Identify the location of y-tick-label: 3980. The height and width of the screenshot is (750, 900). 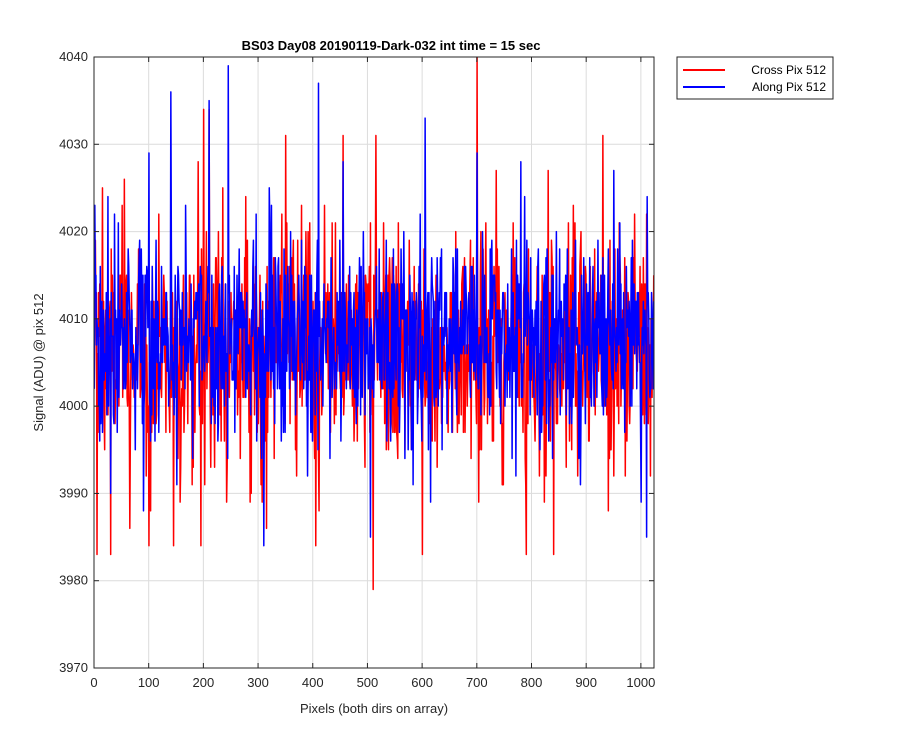
(73, 580).